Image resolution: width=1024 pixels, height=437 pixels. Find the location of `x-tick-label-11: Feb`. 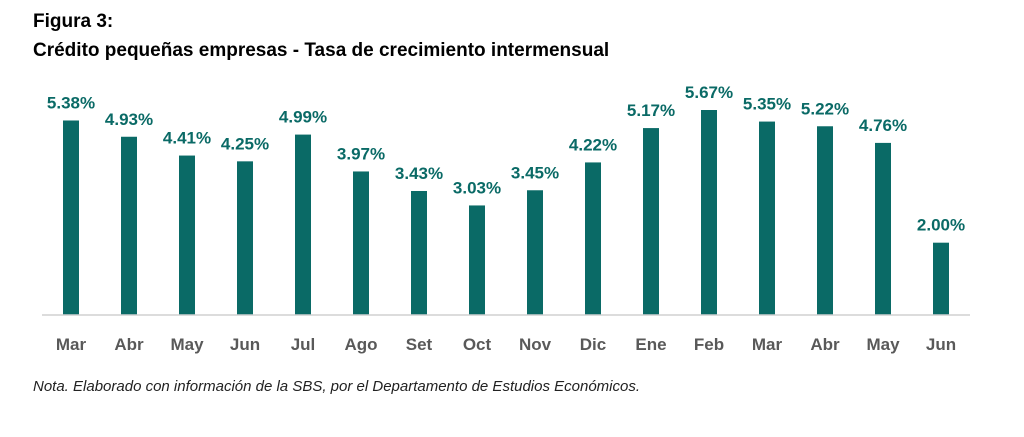

x-tick-label-11: Feb is located at coordinates (709, 344).